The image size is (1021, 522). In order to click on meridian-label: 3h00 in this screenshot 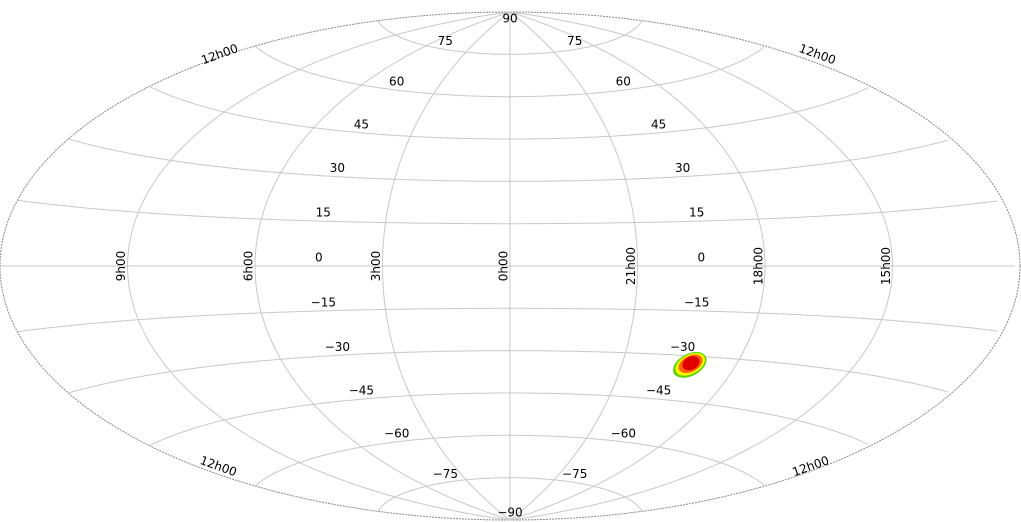, I will do `click(376, 266)`.